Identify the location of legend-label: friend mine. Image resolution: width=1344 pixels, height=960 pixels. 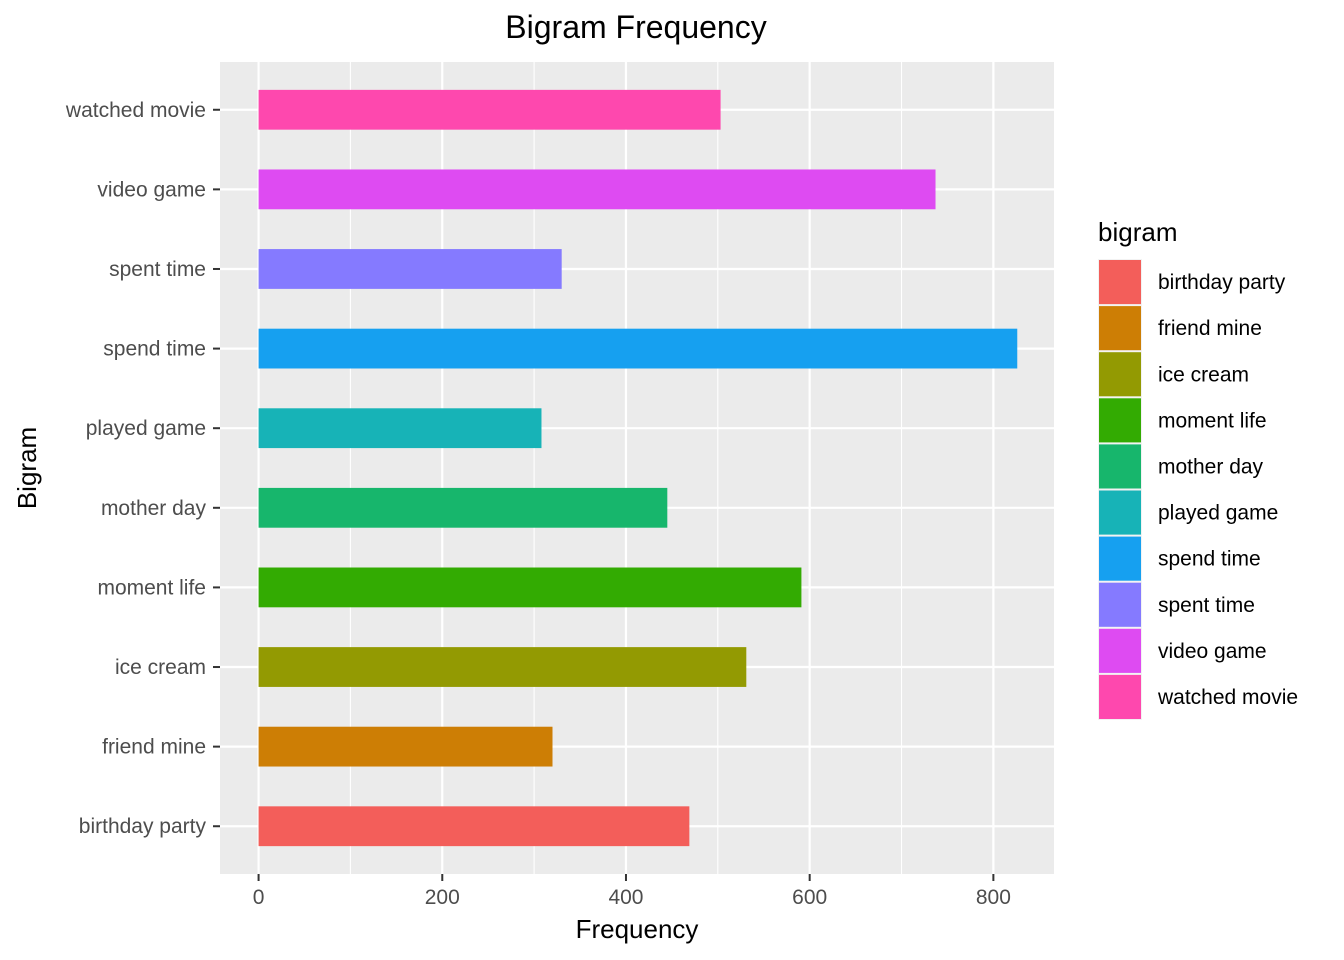
(1210, 328).